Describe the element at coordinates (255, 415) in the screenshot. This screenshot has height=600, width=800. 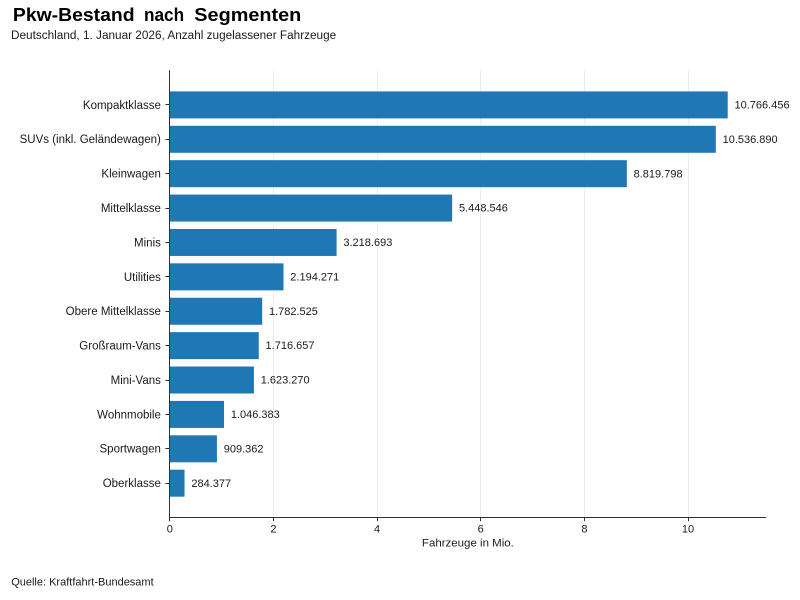
I see `svg-text: 1.046.383` at that location.